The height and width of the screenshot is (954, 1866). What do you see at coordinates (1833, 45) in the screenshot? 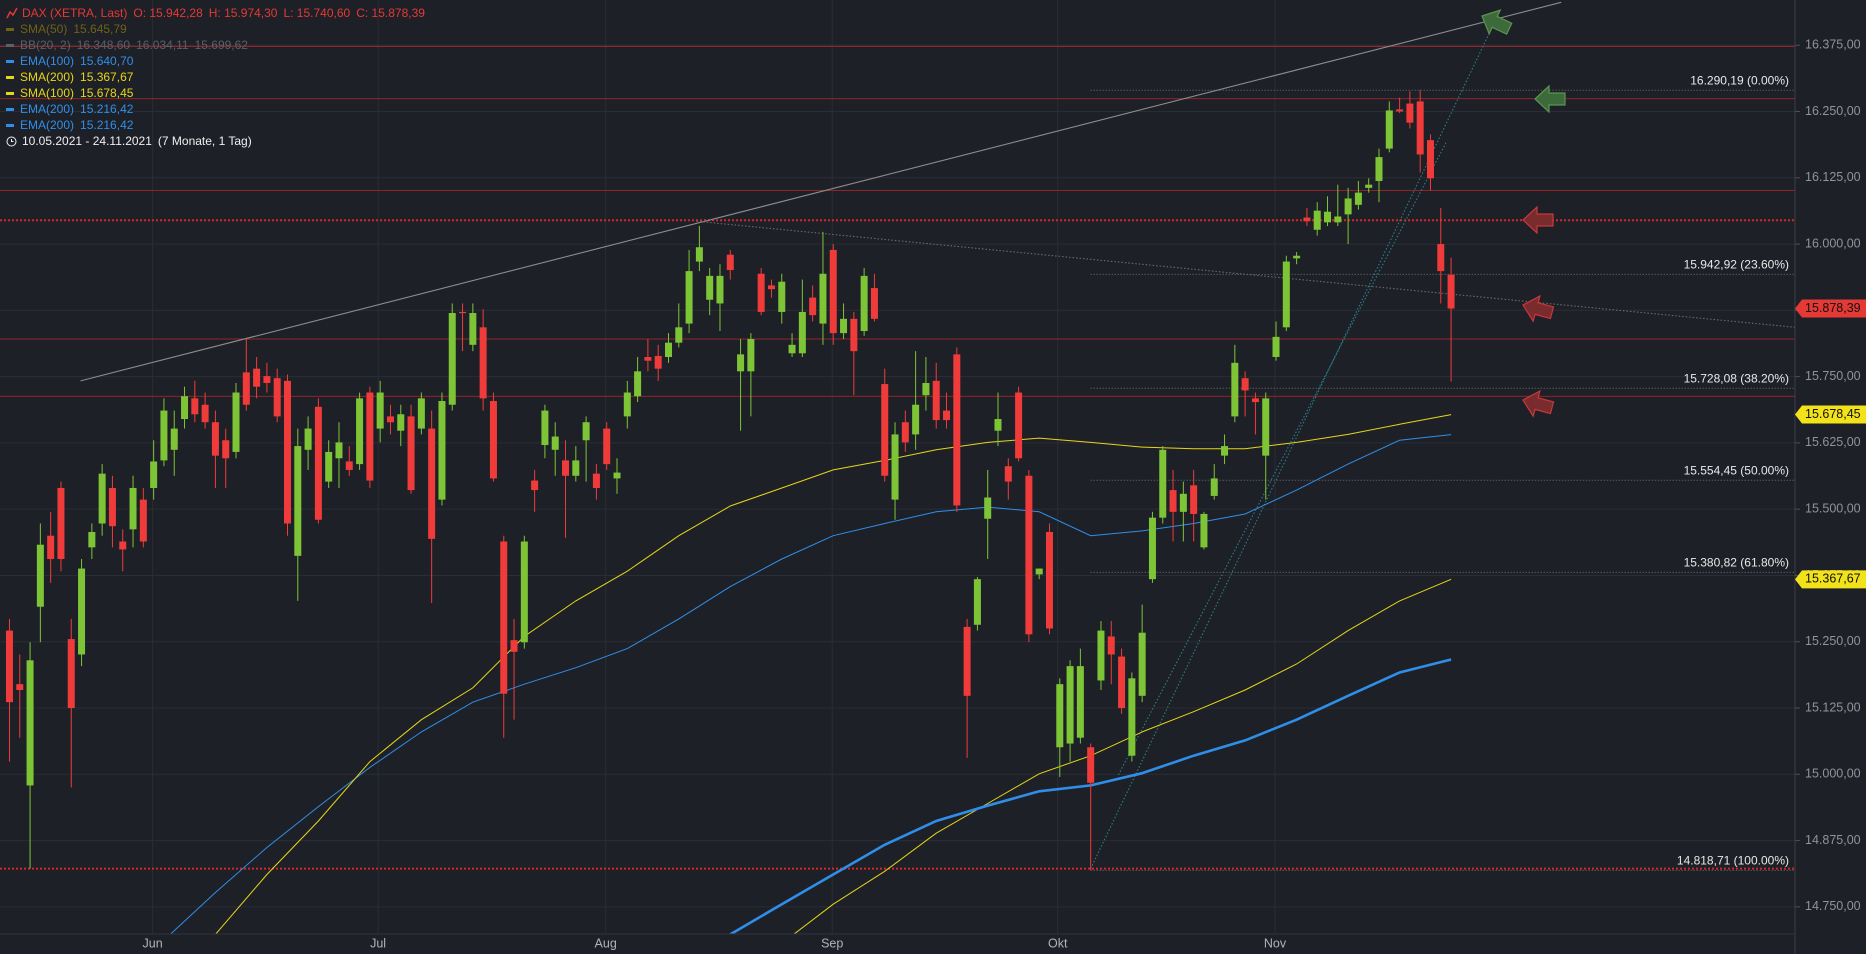
I see `y-tick-label: 16.375,00` at bounding box center [1833, 45].